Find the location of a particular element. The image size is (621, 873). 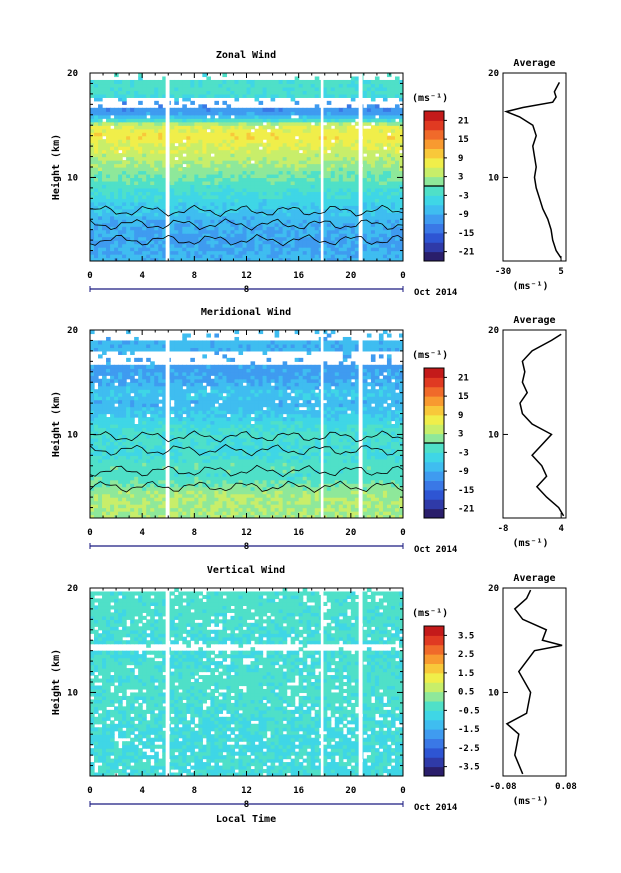

colorbar-tick-label: -15 is located at coordinates (466, 234).